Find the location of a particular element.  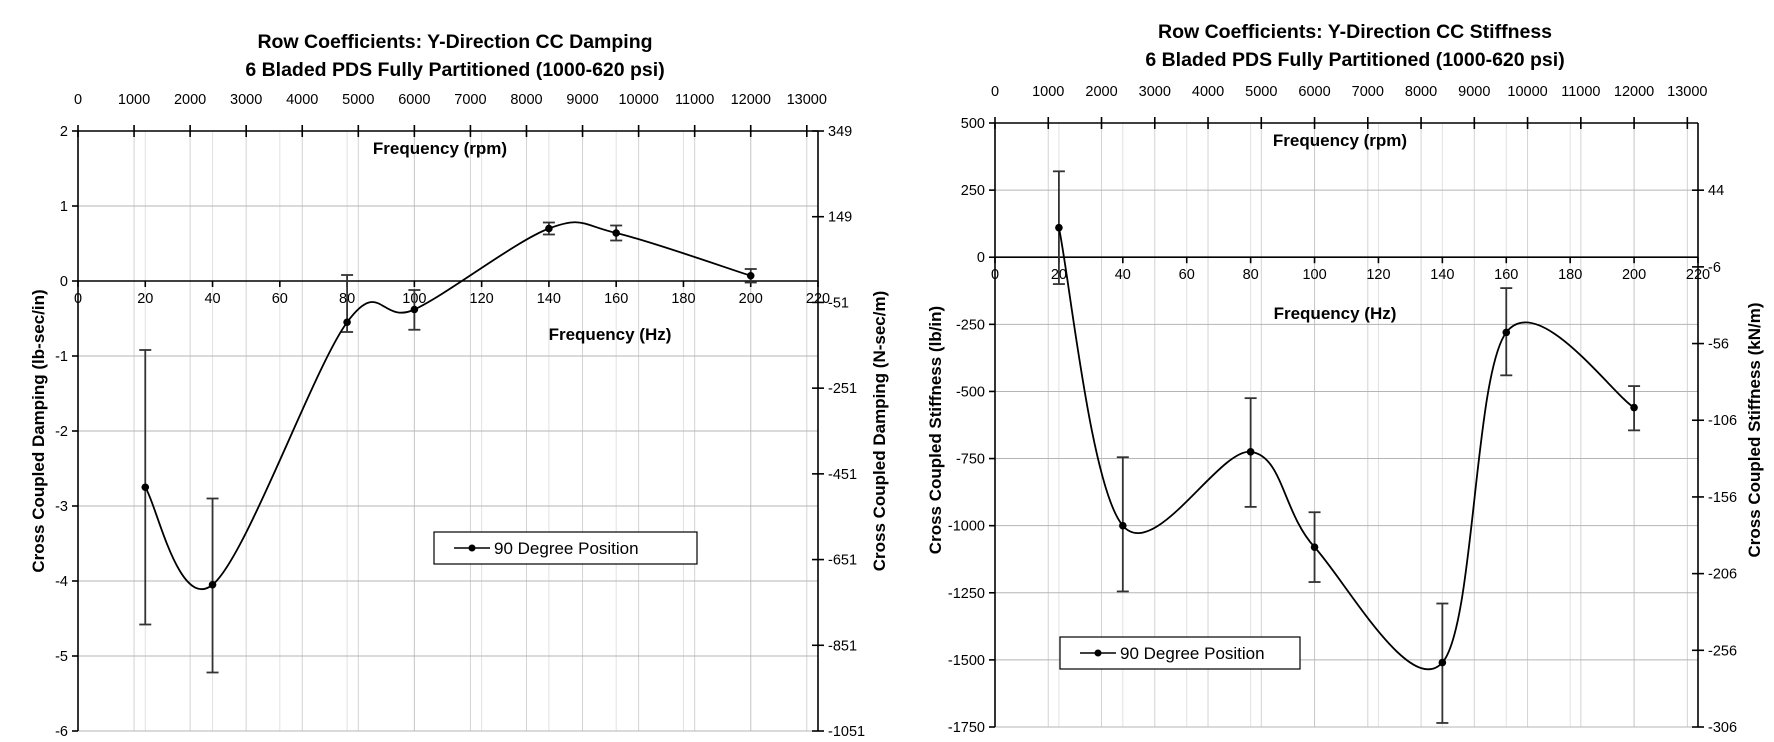

x-tick-label: 80 is located at coordinates (1251, 275).